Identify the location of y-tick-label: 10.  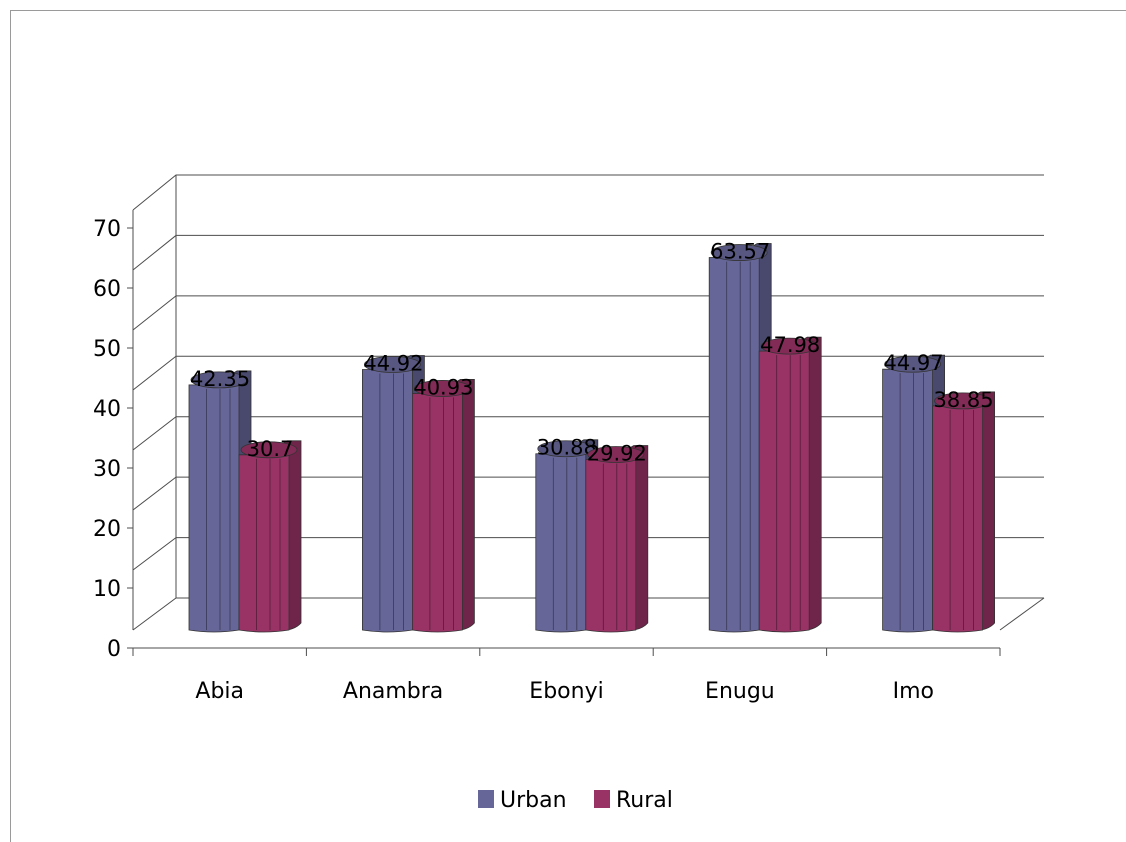
(107, 589).